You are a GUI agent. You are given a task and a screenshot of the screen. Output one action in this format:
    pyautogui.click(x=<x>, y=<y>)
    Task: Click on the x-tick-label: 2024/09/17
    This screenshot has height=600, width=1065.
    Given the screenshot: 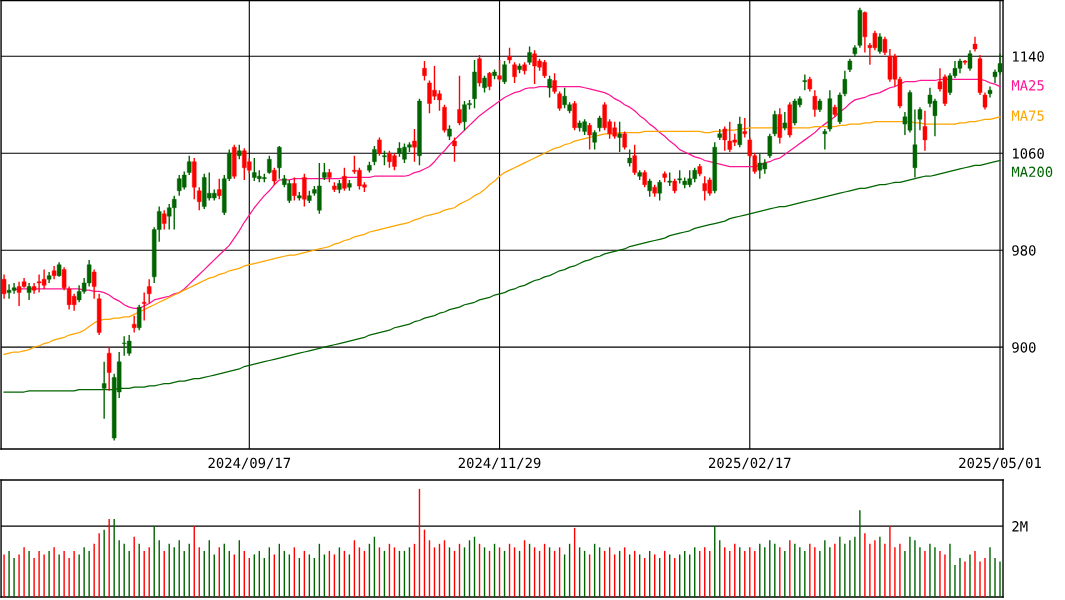 What is the action you would take?
    pyautogui.click(x=249, y=463)
    